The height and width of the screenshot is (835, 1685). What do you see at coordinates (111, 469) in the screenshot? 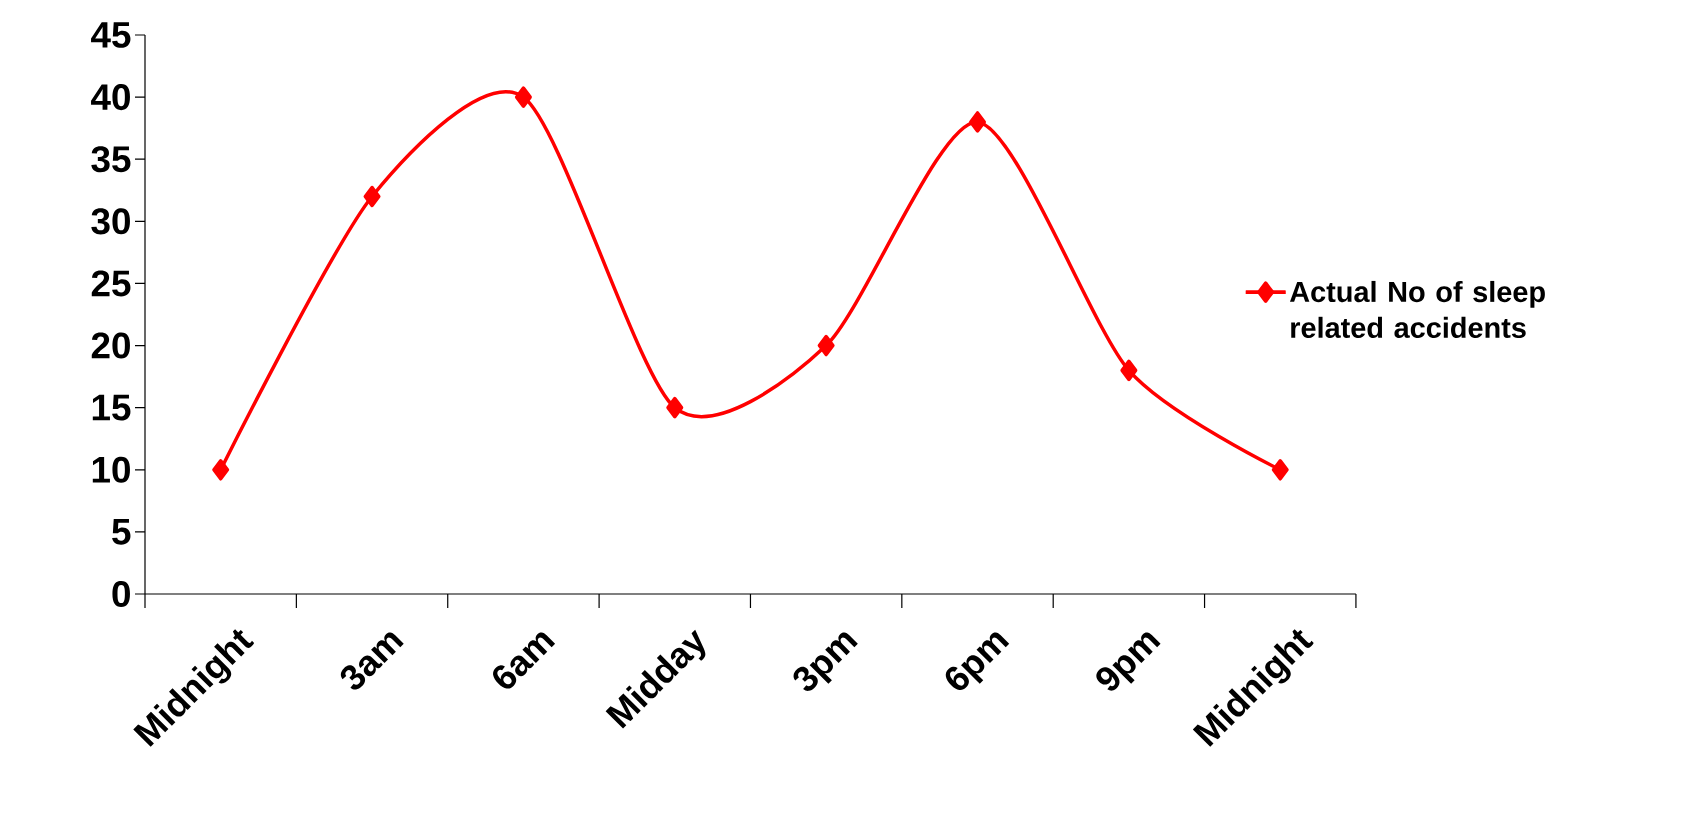
I see `y-tick-label: 10` at bounding box center [111, 469].